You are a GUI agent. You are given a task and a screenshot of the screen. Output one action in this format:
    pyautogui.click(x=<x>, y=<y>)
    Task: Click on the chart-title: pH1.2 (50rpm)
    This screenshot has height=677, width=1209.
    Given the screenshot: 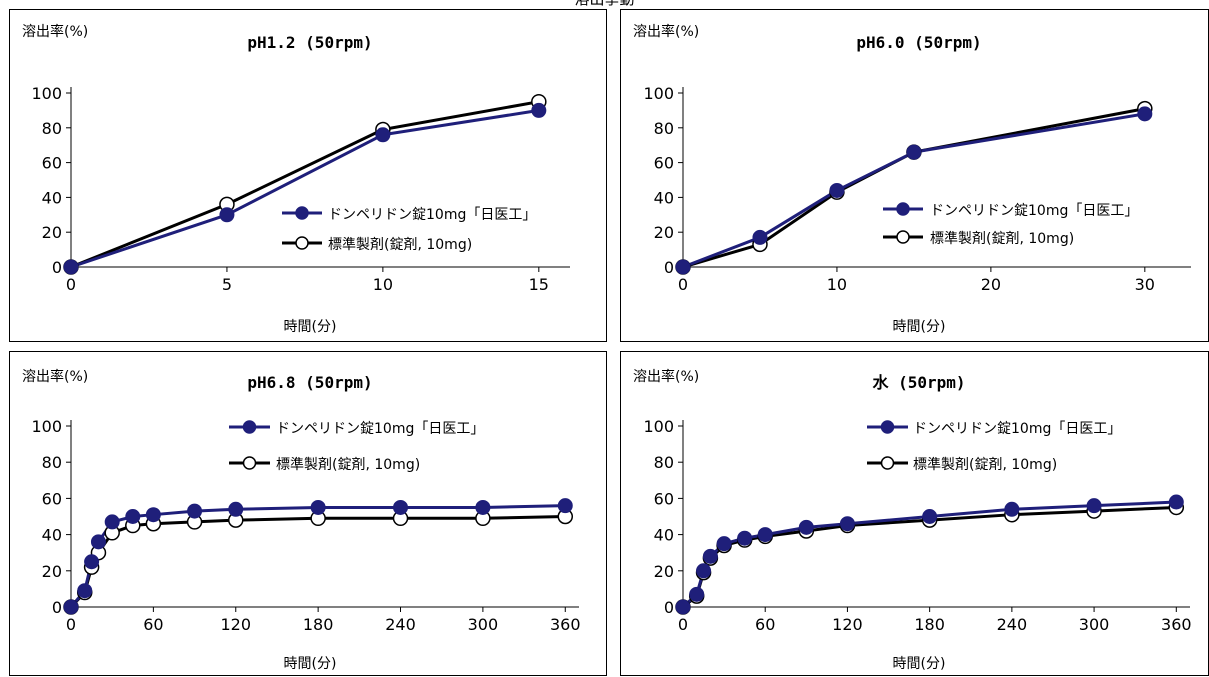 What is the action you would take?
    pyautogui.click(x=309, y=42)
    